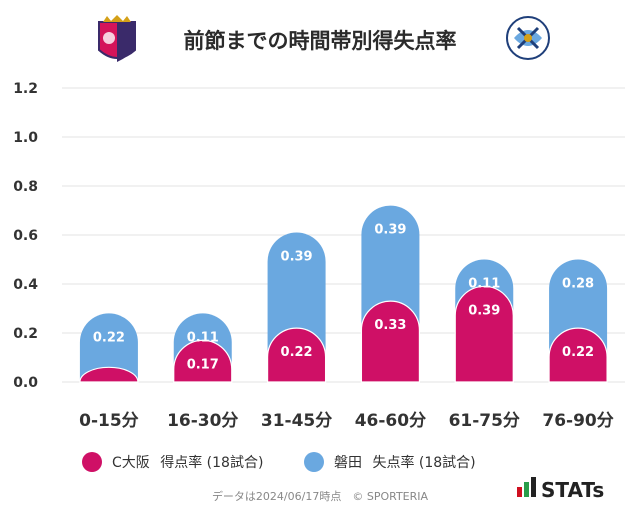  Describe the element at coordinates (109, 337) in the screenshot. I see `bar-label-iwata: 0.22` at that location.